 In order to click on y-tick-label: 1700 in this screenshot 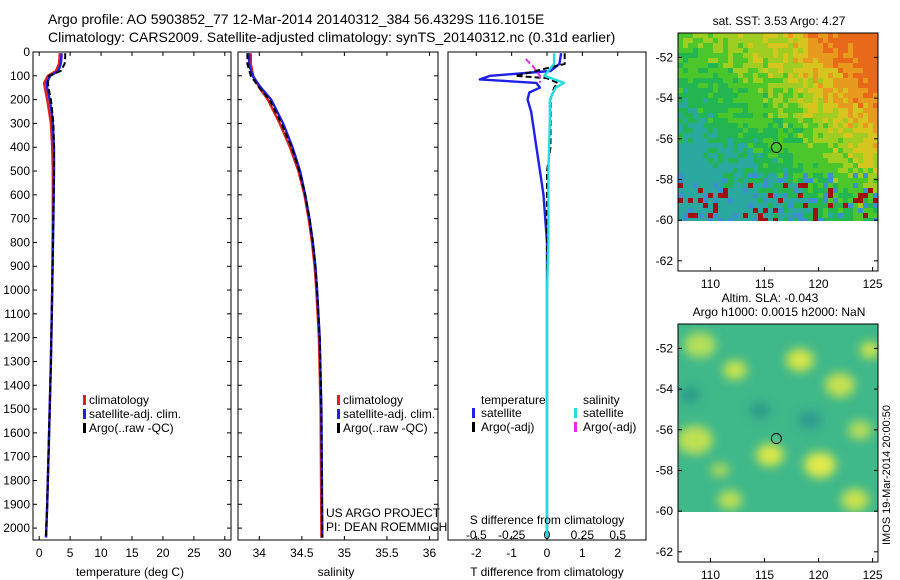, I will do `click(16, 457)`.